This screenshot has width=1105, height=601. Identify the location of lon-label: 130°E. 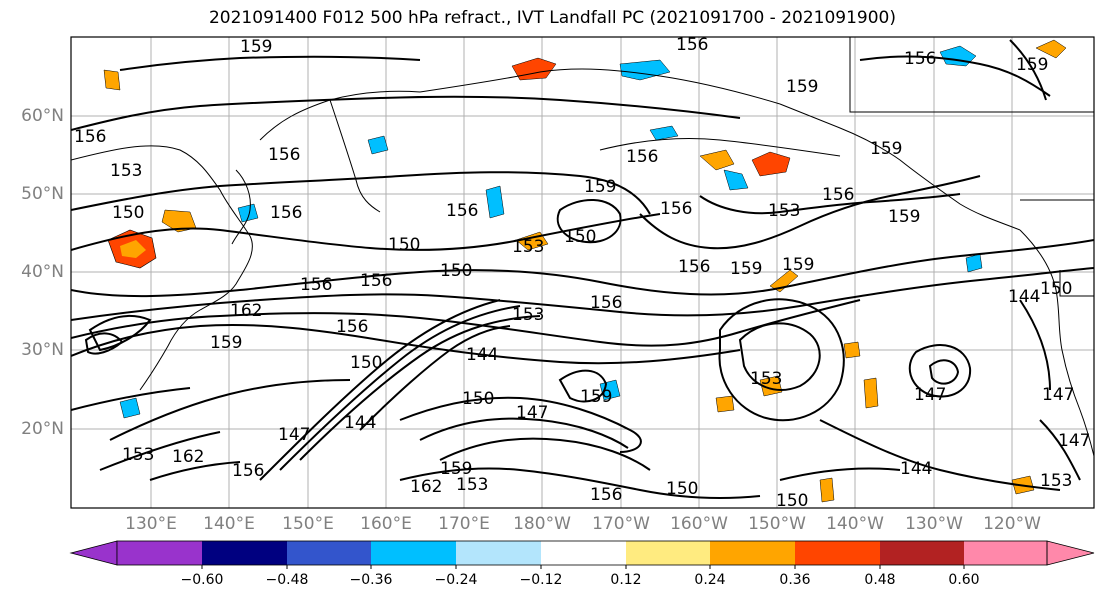
(151, 524).